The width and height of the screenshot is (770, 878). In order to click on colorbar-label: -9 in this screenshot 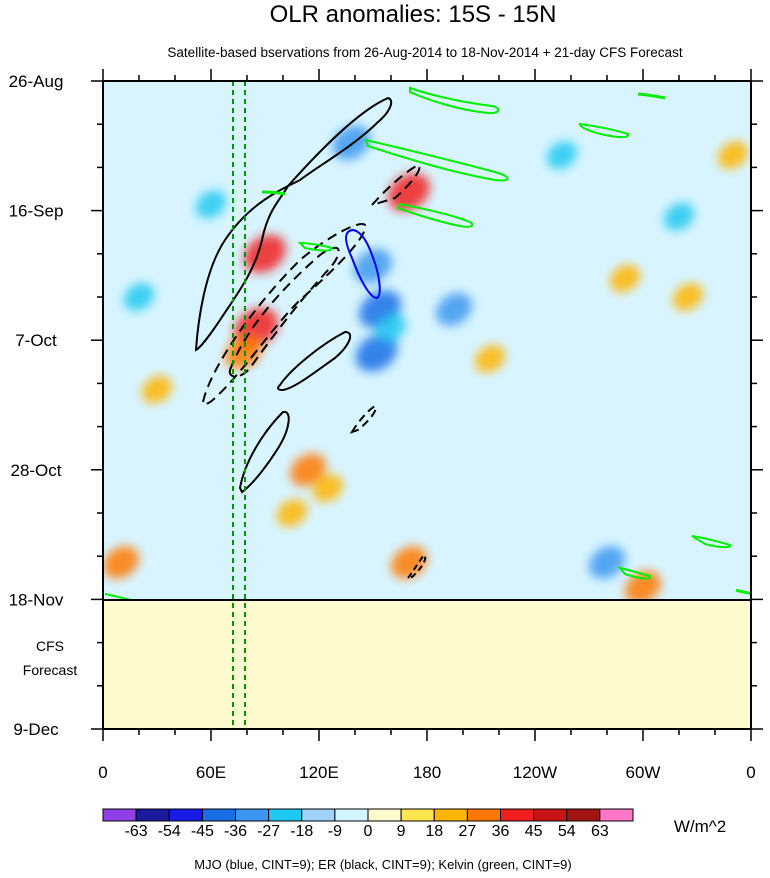, I will do `click(335, 831)`.